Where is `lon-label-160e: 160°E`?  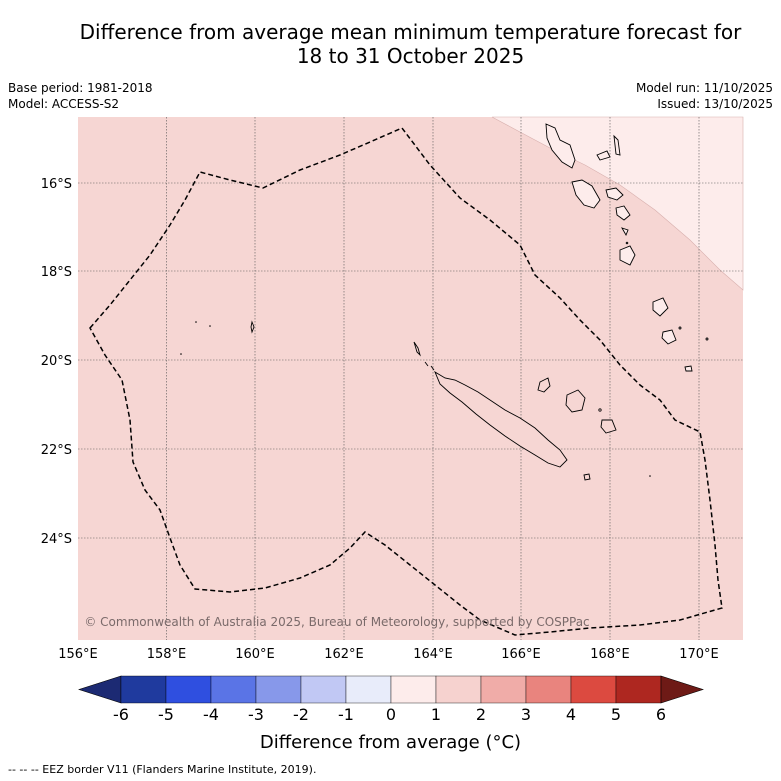
lon-label-160e: 160°E is located at coordinates (255, 654).